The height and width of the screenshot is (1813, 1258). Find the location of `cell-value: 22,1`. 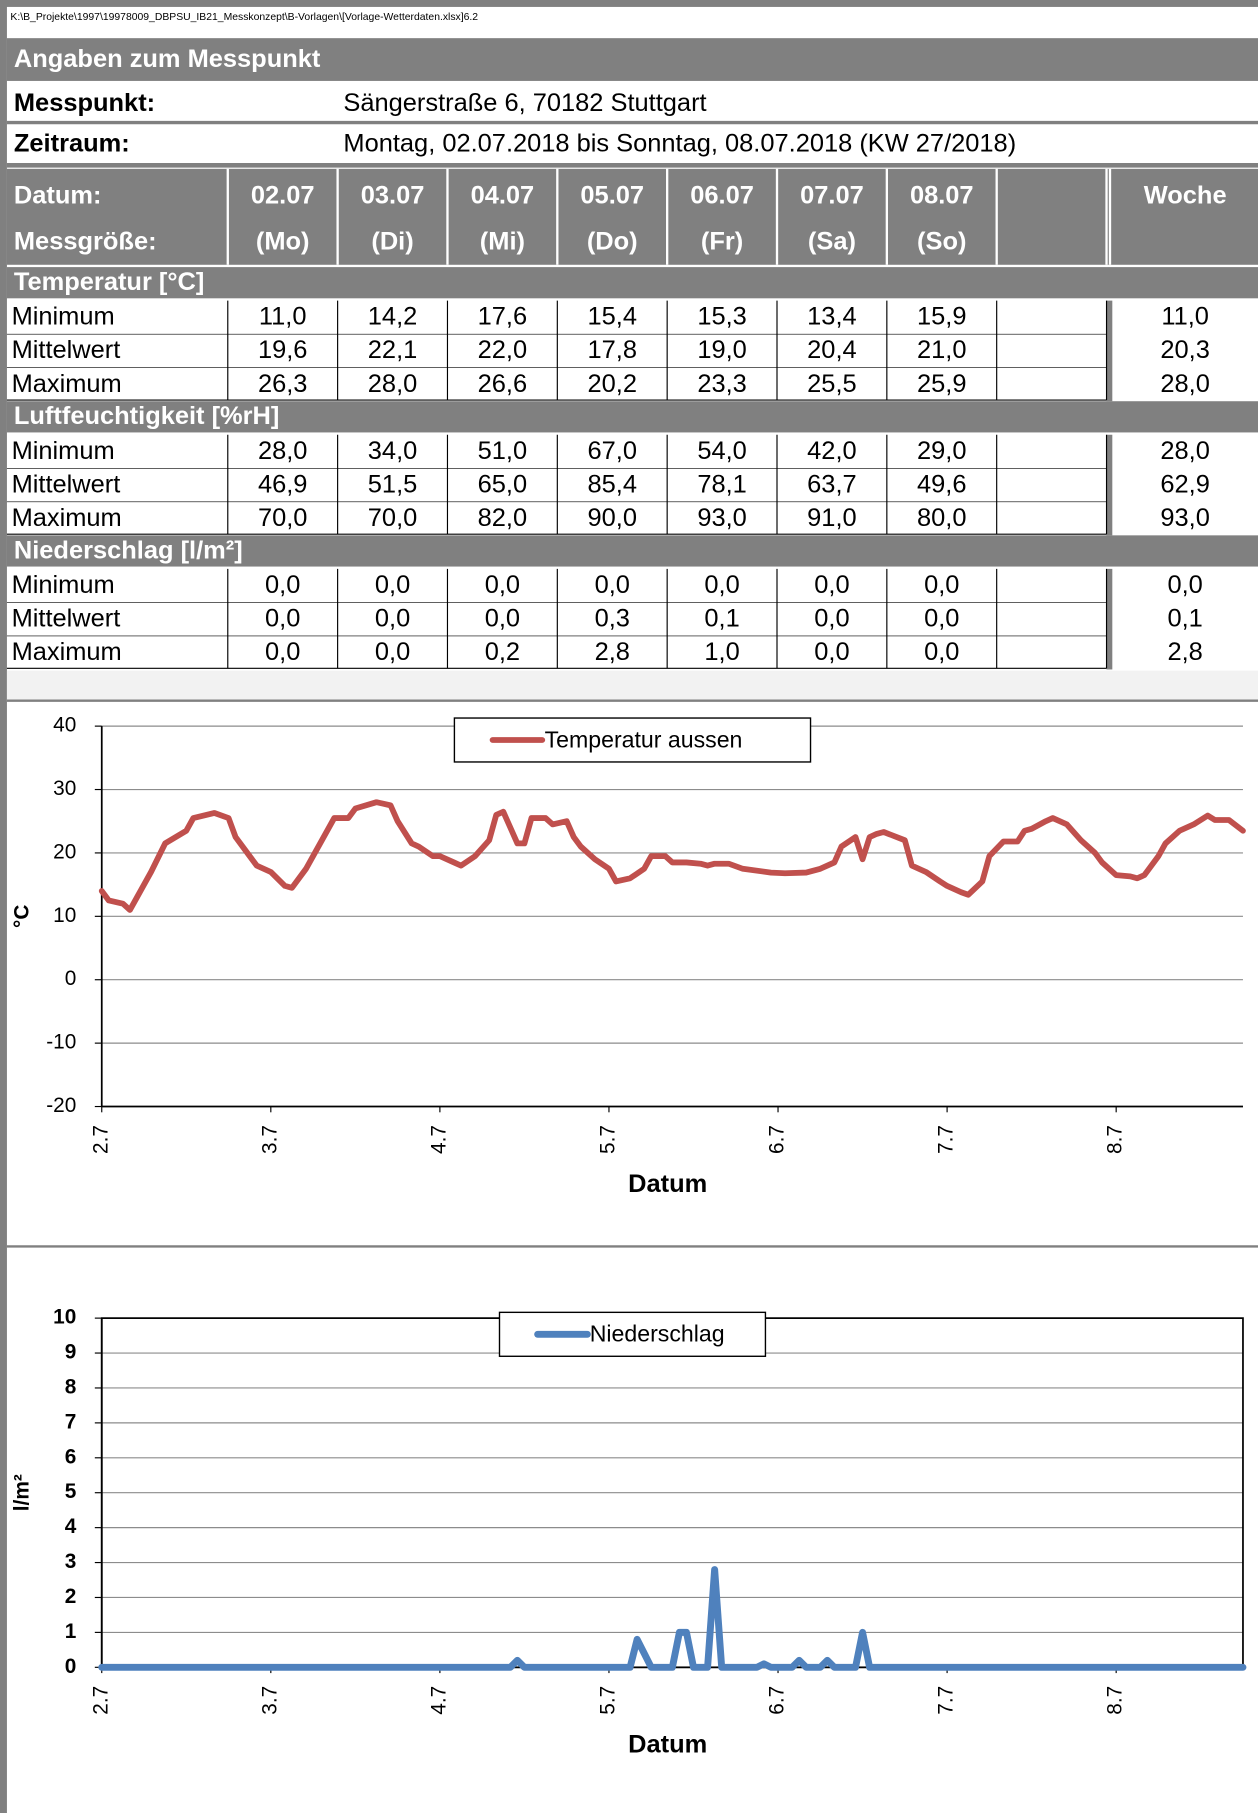

cell-value: 22,1 is located at coordinates (392, 350).